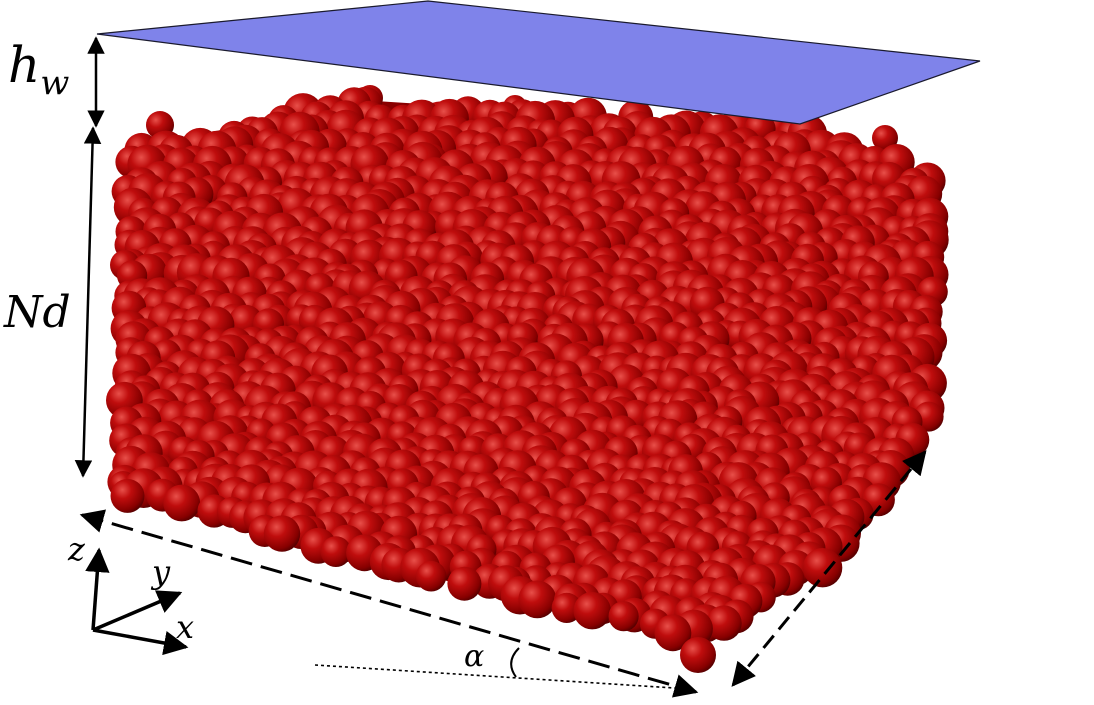 The height and width of the screenshot is (705, 1094). I want to click on bed-height-label: Nd, so click(37, 312).